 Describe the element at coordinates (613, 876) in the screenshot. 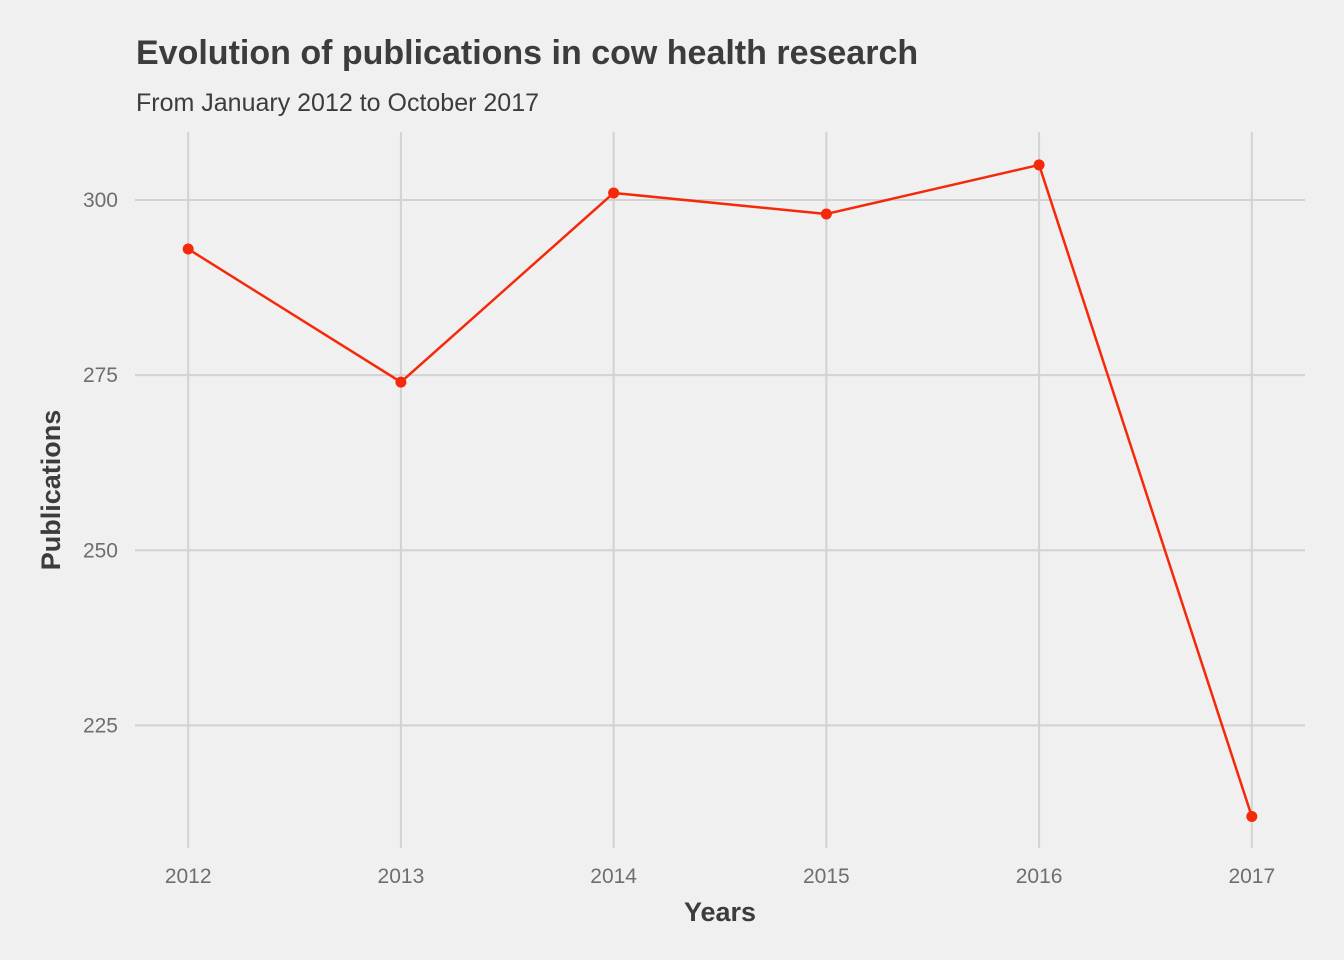

I see `x-tick-label: 2014` at that location.